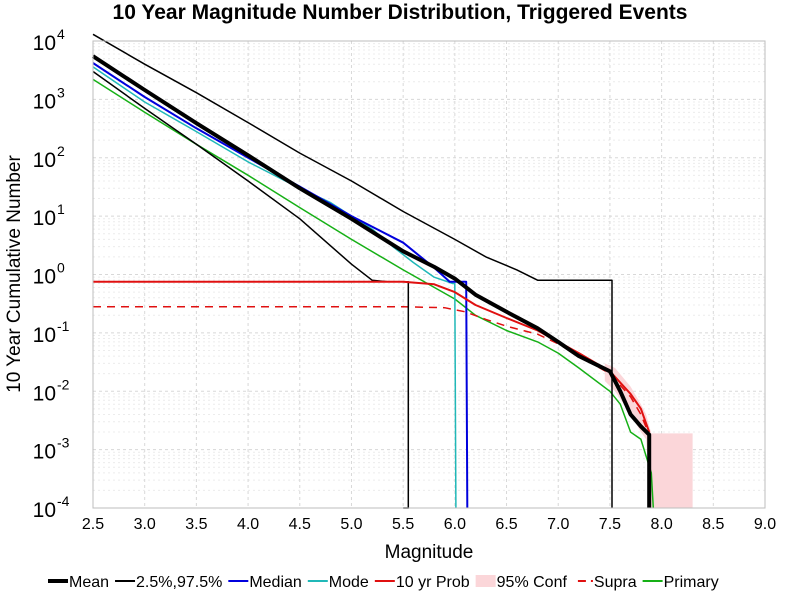  What do you see at coordinates (63, 443) in the screenshot?
I see `y-tick-exponent: -3` at bounding box center [63, 443].